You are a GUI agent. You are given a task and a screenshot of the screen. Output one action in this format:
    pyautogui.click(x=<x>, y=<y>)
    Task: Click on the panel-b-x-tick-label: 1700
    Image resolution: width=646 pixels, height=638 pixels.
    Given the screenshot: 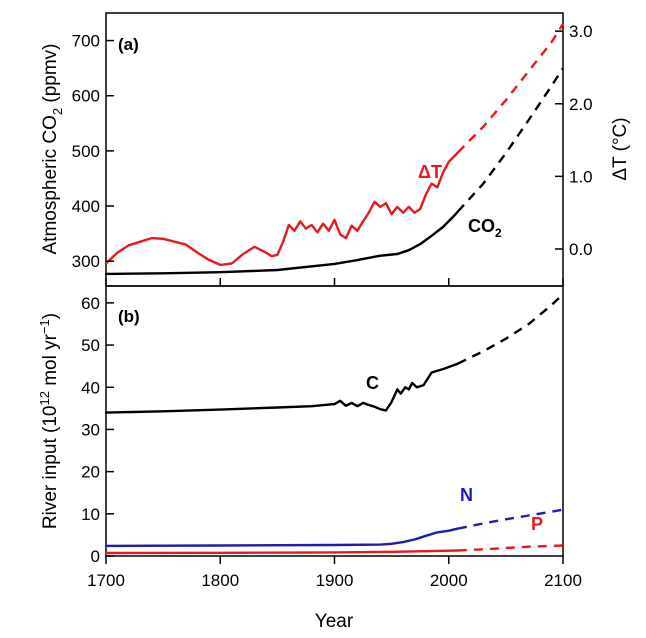 What is the action you would take?
    pyautogui.click(x=106, y=580)
    